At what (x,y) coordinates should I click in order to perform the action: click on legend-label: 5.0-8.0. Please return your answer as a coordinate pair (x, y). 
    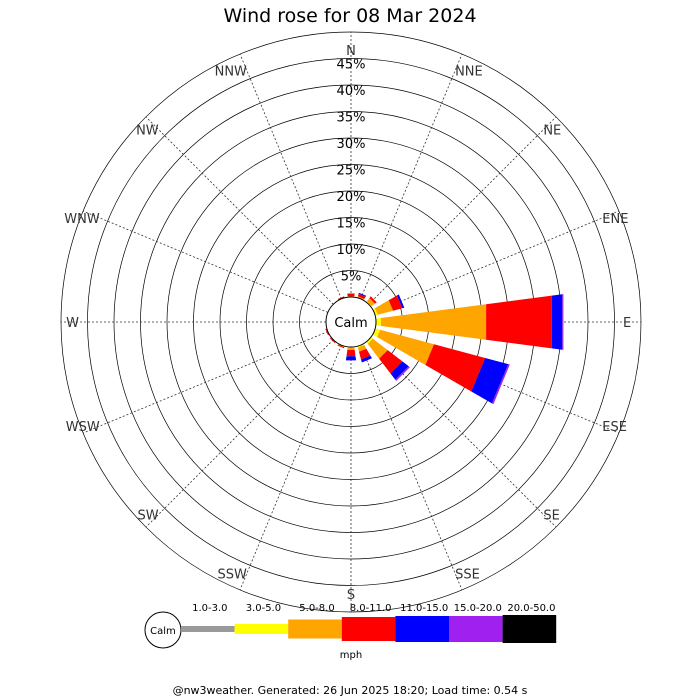
    Looking at the image, I should click on (316, 608).